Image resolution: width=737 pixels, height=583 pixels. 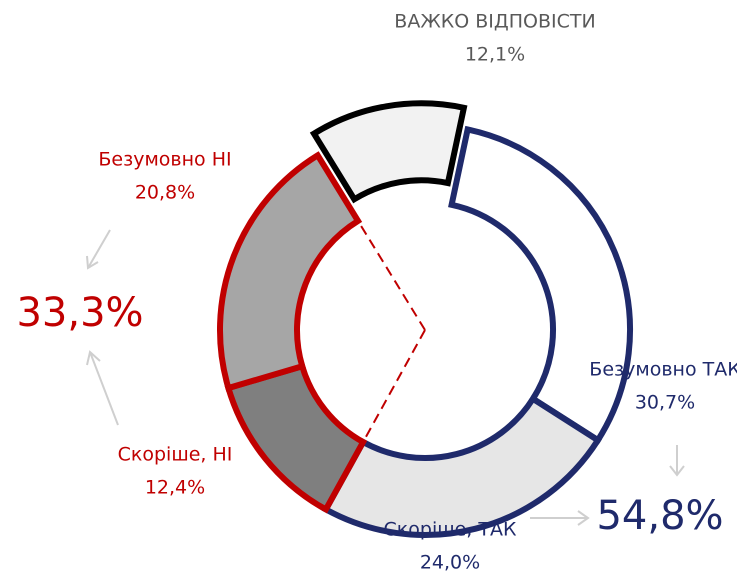 I want to click on total-label: 33,3%, so click(x=79, y=313).